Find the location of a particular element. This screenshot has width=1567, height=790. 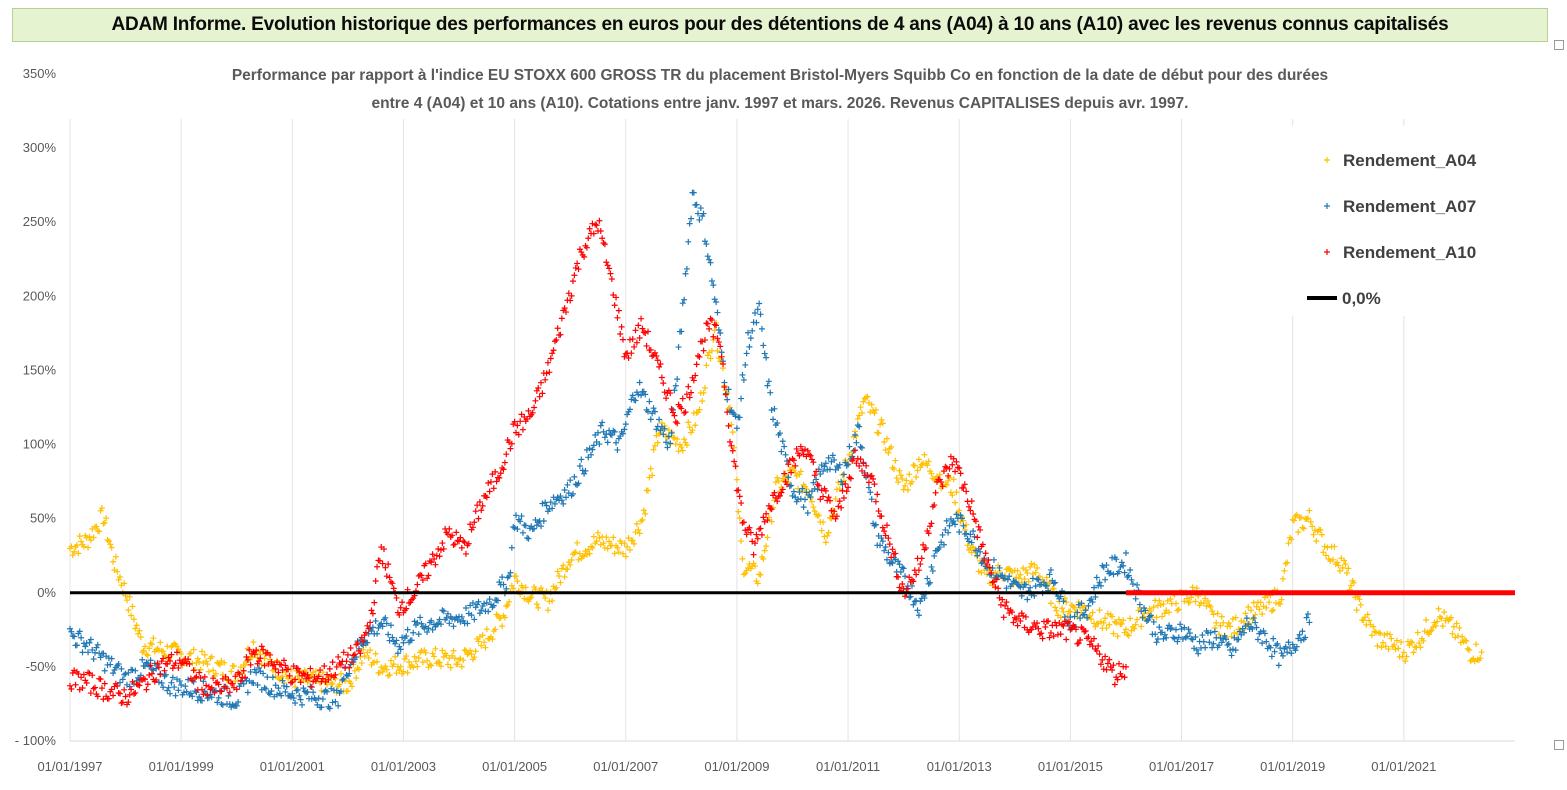

chart-resize-handle is located at coordinates (1559, 45).